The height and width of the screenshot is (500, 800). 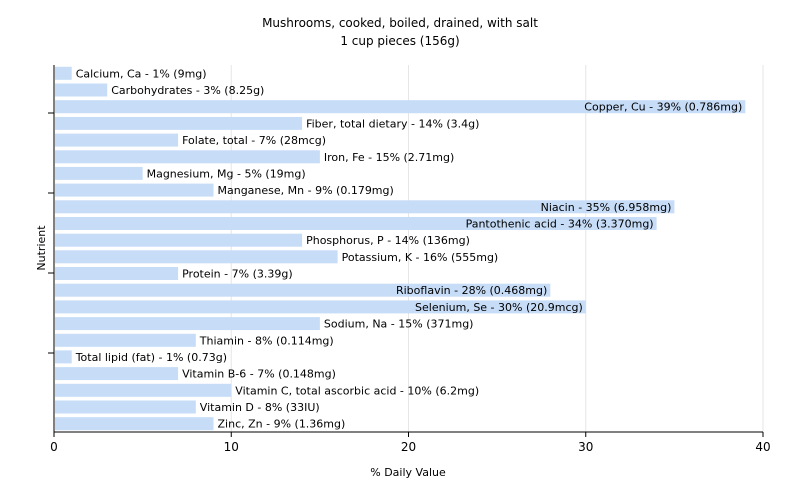 I want to click on bar-label-5: Iron, Fe - 15% (2.71mg), so click(x=389, y=157).